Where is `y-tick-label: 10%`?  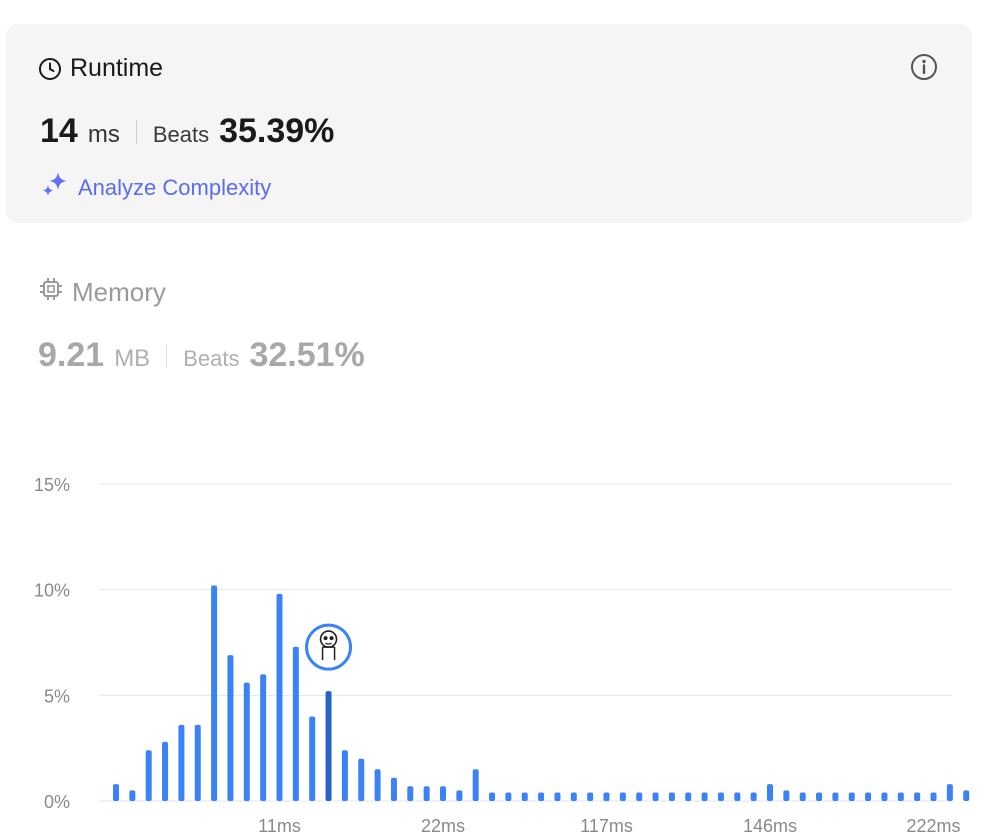
y-tick-label: 10% is located at coordinates (52, 591).